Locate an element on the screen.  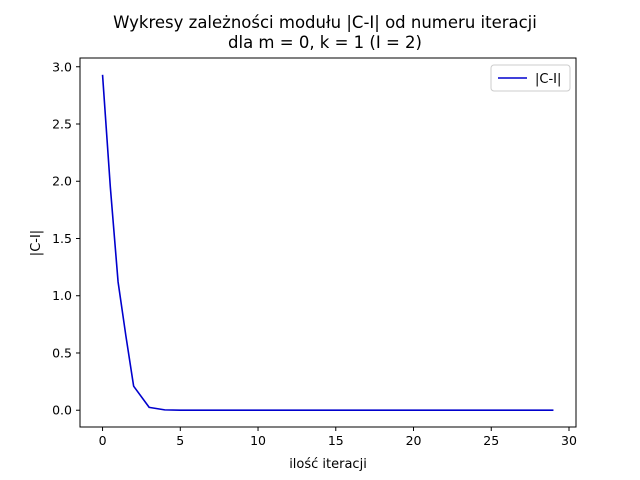
y-tick-label: 3.0 is located at coordinates (62, 66).